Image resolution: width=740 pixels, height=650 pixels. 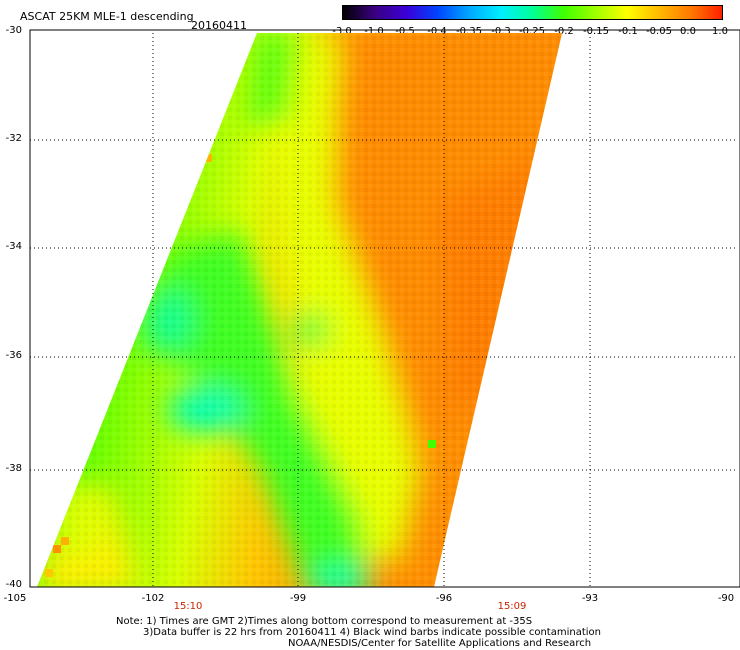 What do you see at coordinates (374, 31) in the screenshot?
I see `colorbar-label: -1.0` at bounding box center [374, 31].